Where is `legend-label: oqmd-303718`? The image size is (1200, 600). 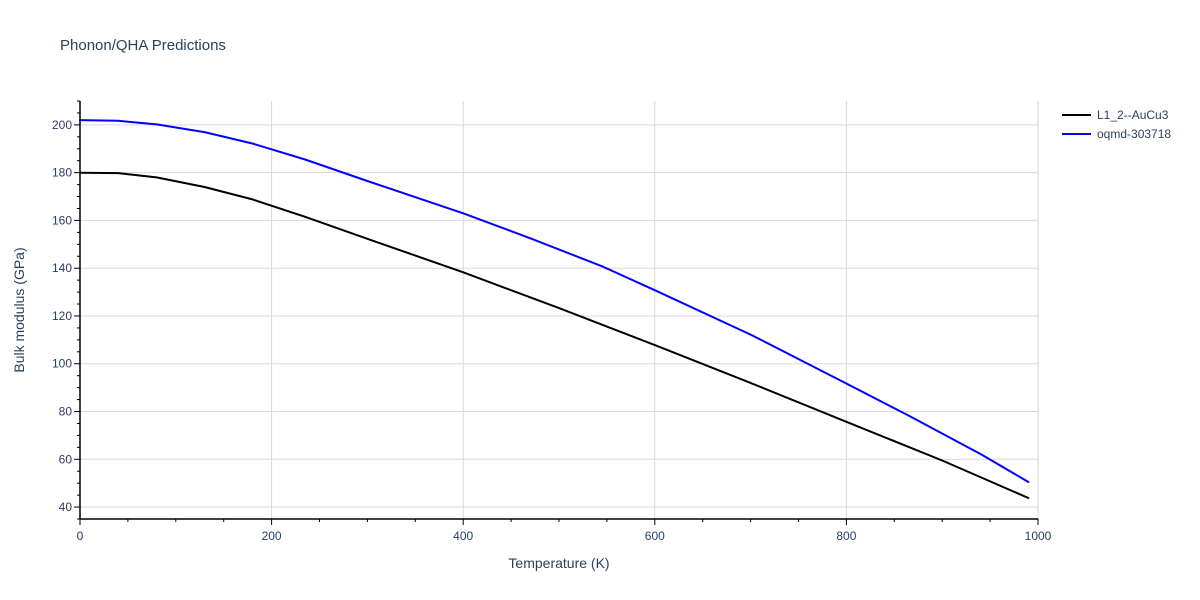
legend-label: oqmd-303718 is located at coordinates (1134, 134).